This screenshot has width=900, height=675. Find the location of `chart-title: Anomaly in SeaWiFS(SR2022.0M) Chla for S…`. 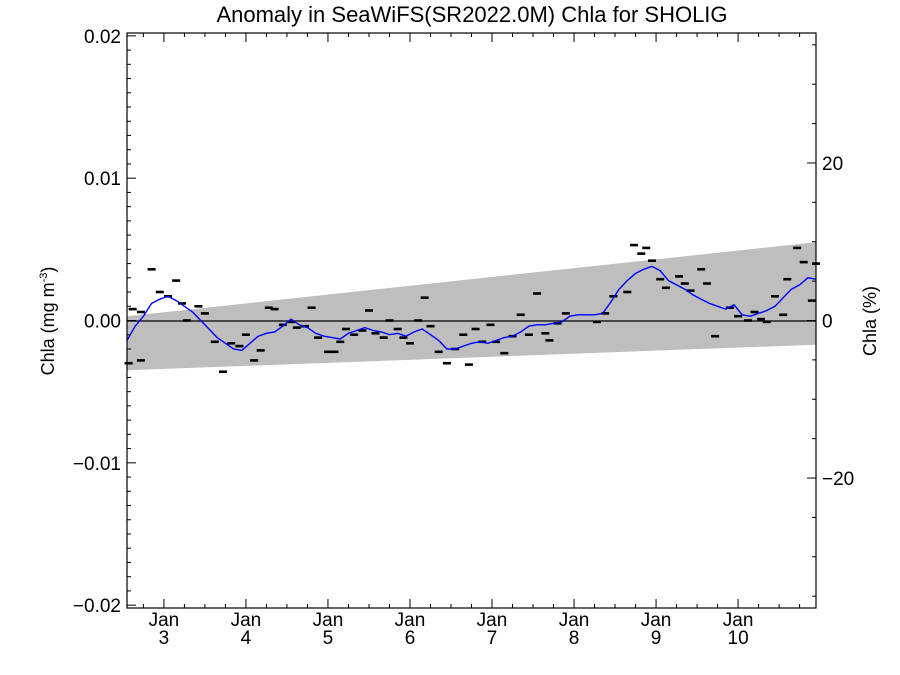

chart-title: Anomaly in SeaWiFS(SR2022.0M) Chla for S… is located at coordinates (471, 14).